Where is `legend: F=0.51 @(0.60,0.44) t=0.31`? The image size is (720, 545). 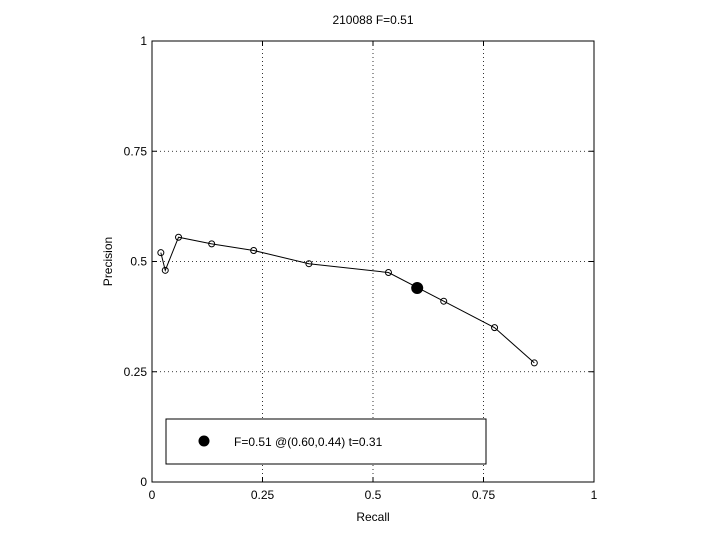
legend: F=0.51 @(0.60,0.44) t=0.31 is located at coordinates (326, 441).